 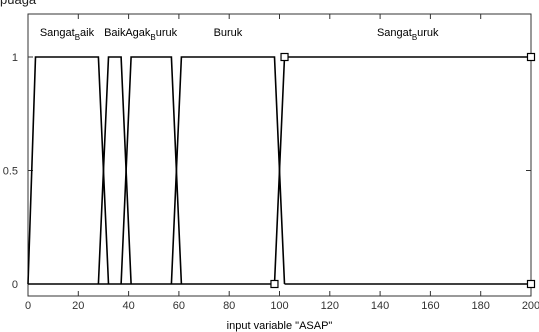 What do you see at coordinates (151, 34) in the screenshot?
I see `mf-label-3: AgakBuruk` at bounding box center [151, 34].